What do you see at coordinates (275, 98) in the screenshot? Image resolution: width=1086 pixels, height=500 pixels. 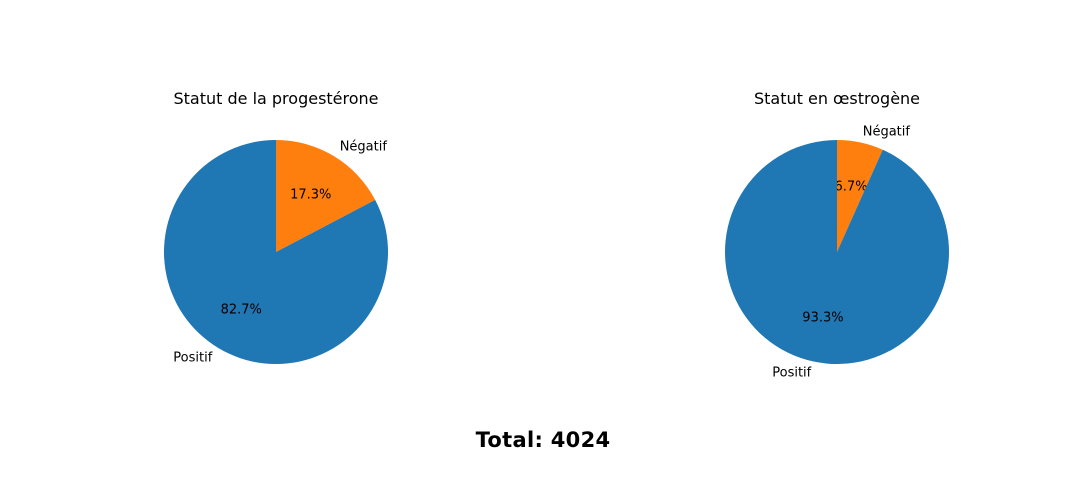 I see `chart-title: Statut de la progestérone` at bounding box center [275, 98].